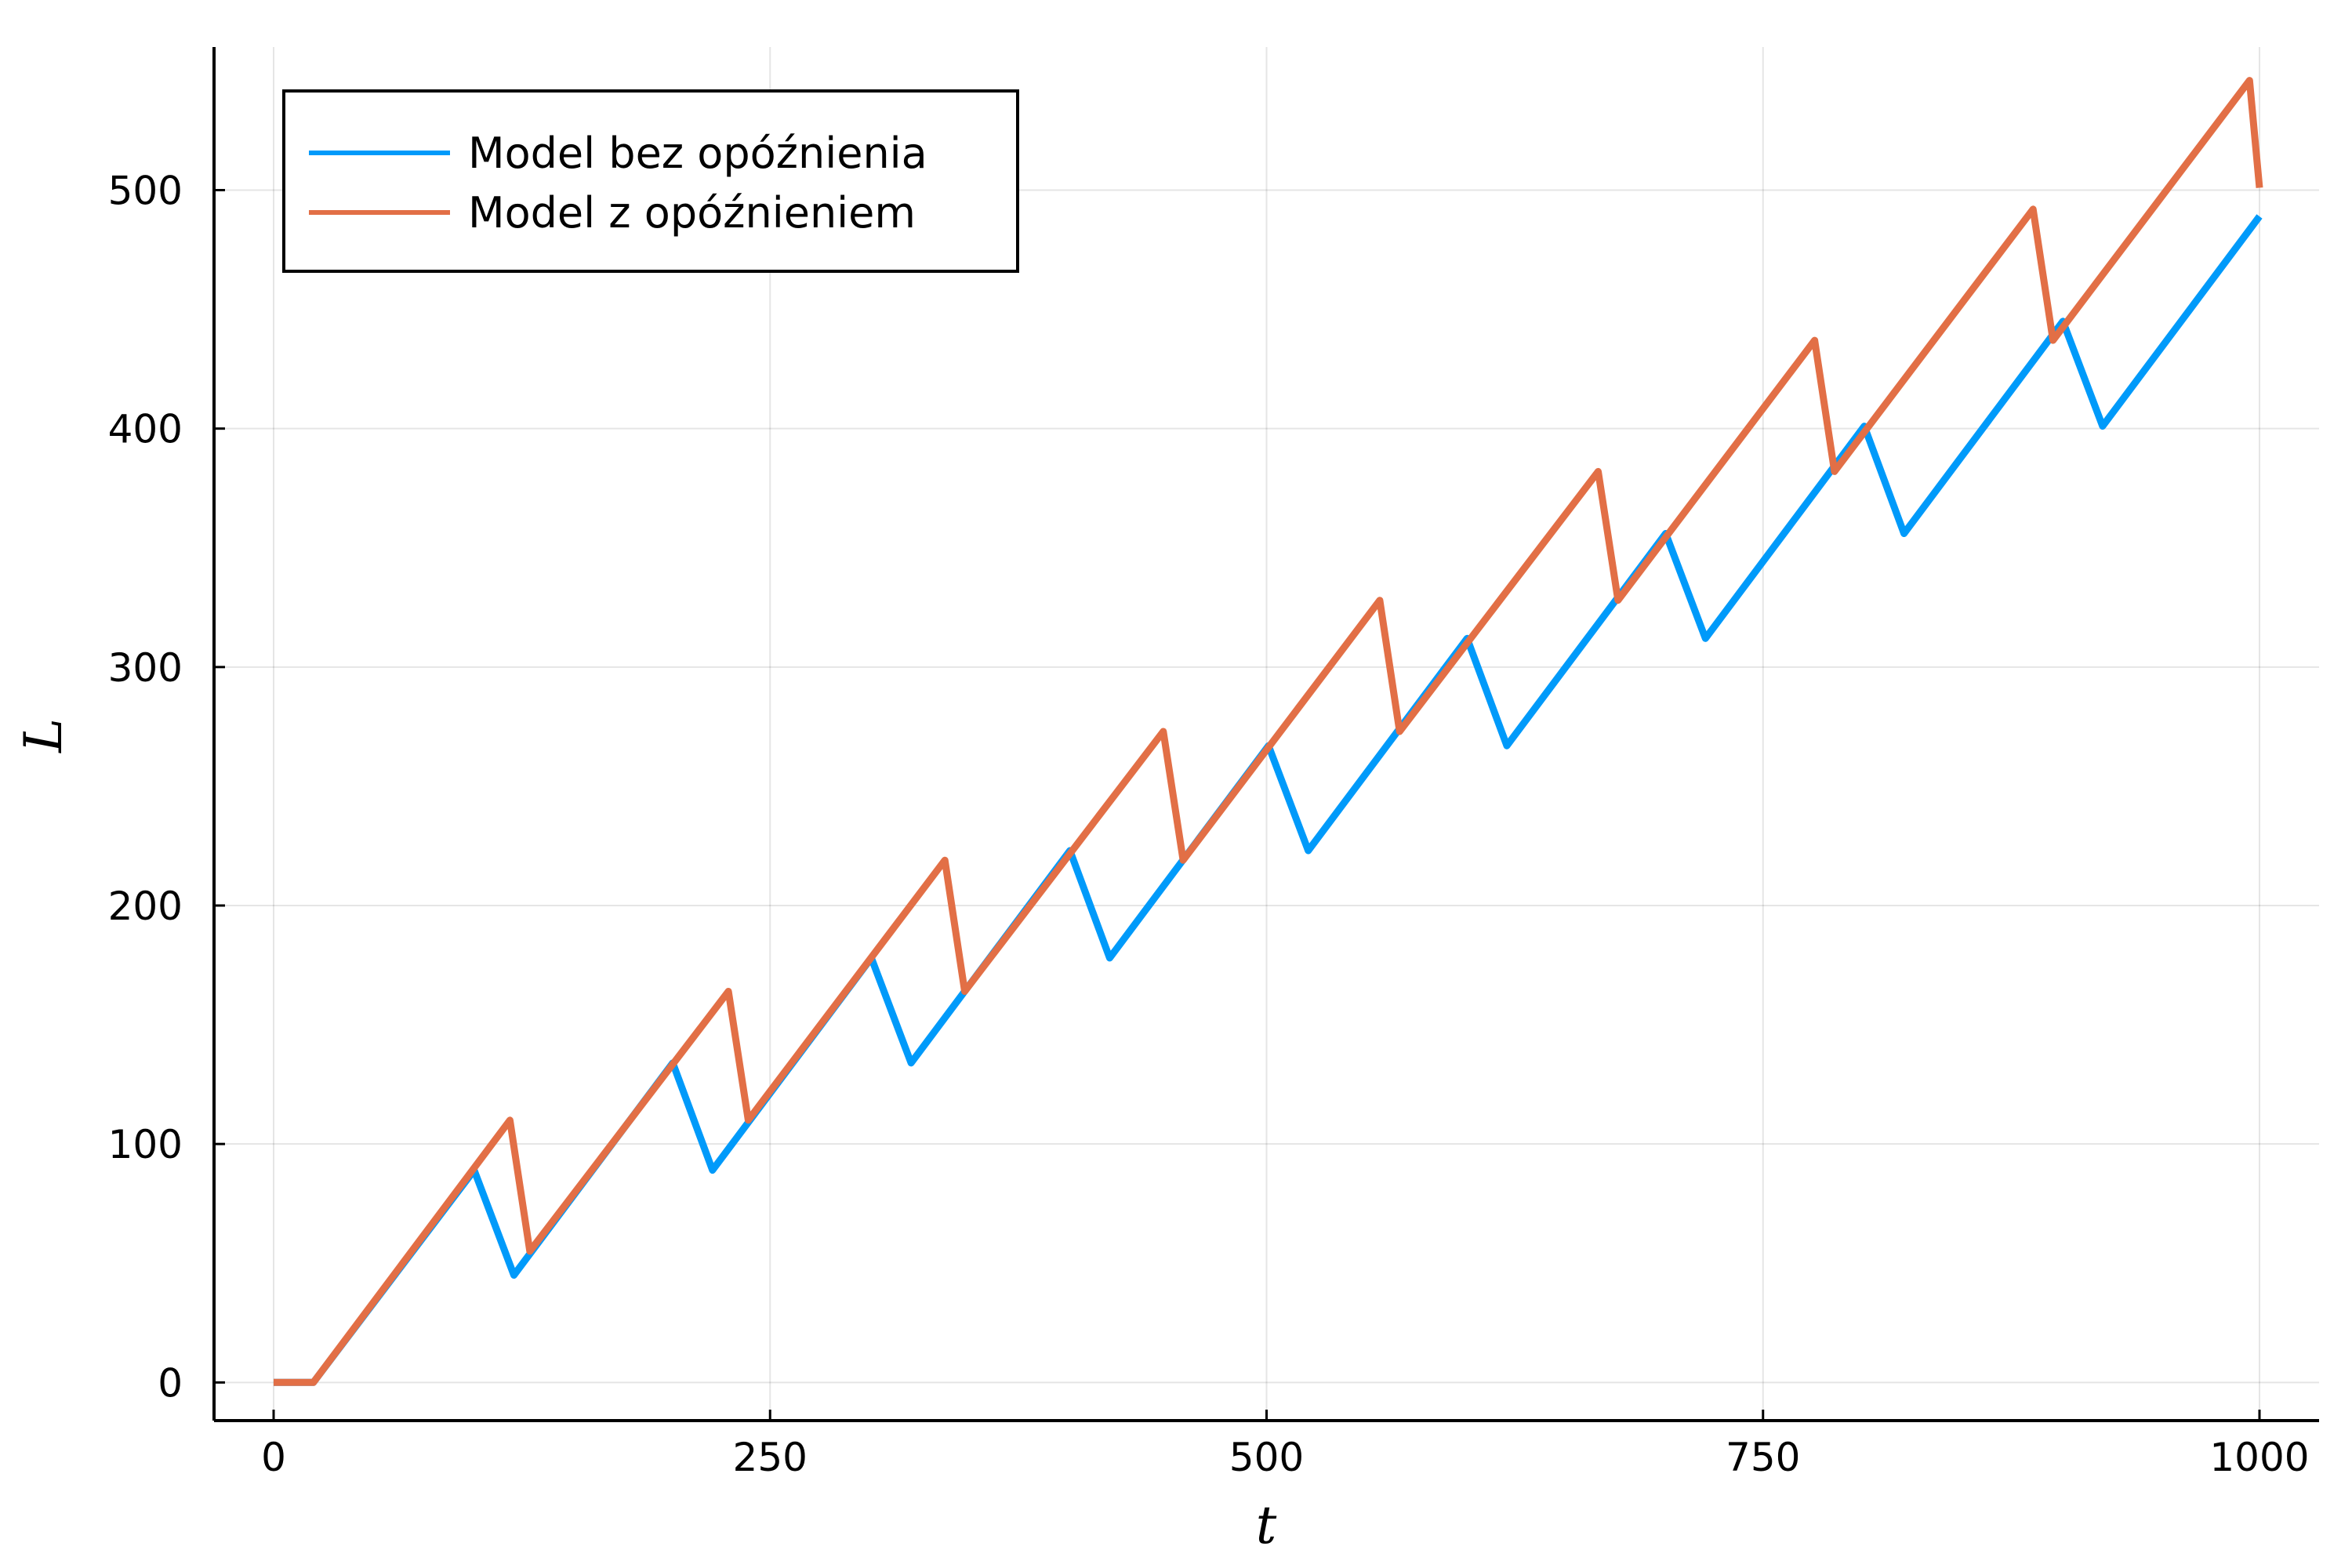 Image resolution: width=2352 pixels, height=1568 pixels. What do you see at coordinates (145, 668) in the screenshot?
I see `y-tick-label: 300` at bounding box center [145, 668].